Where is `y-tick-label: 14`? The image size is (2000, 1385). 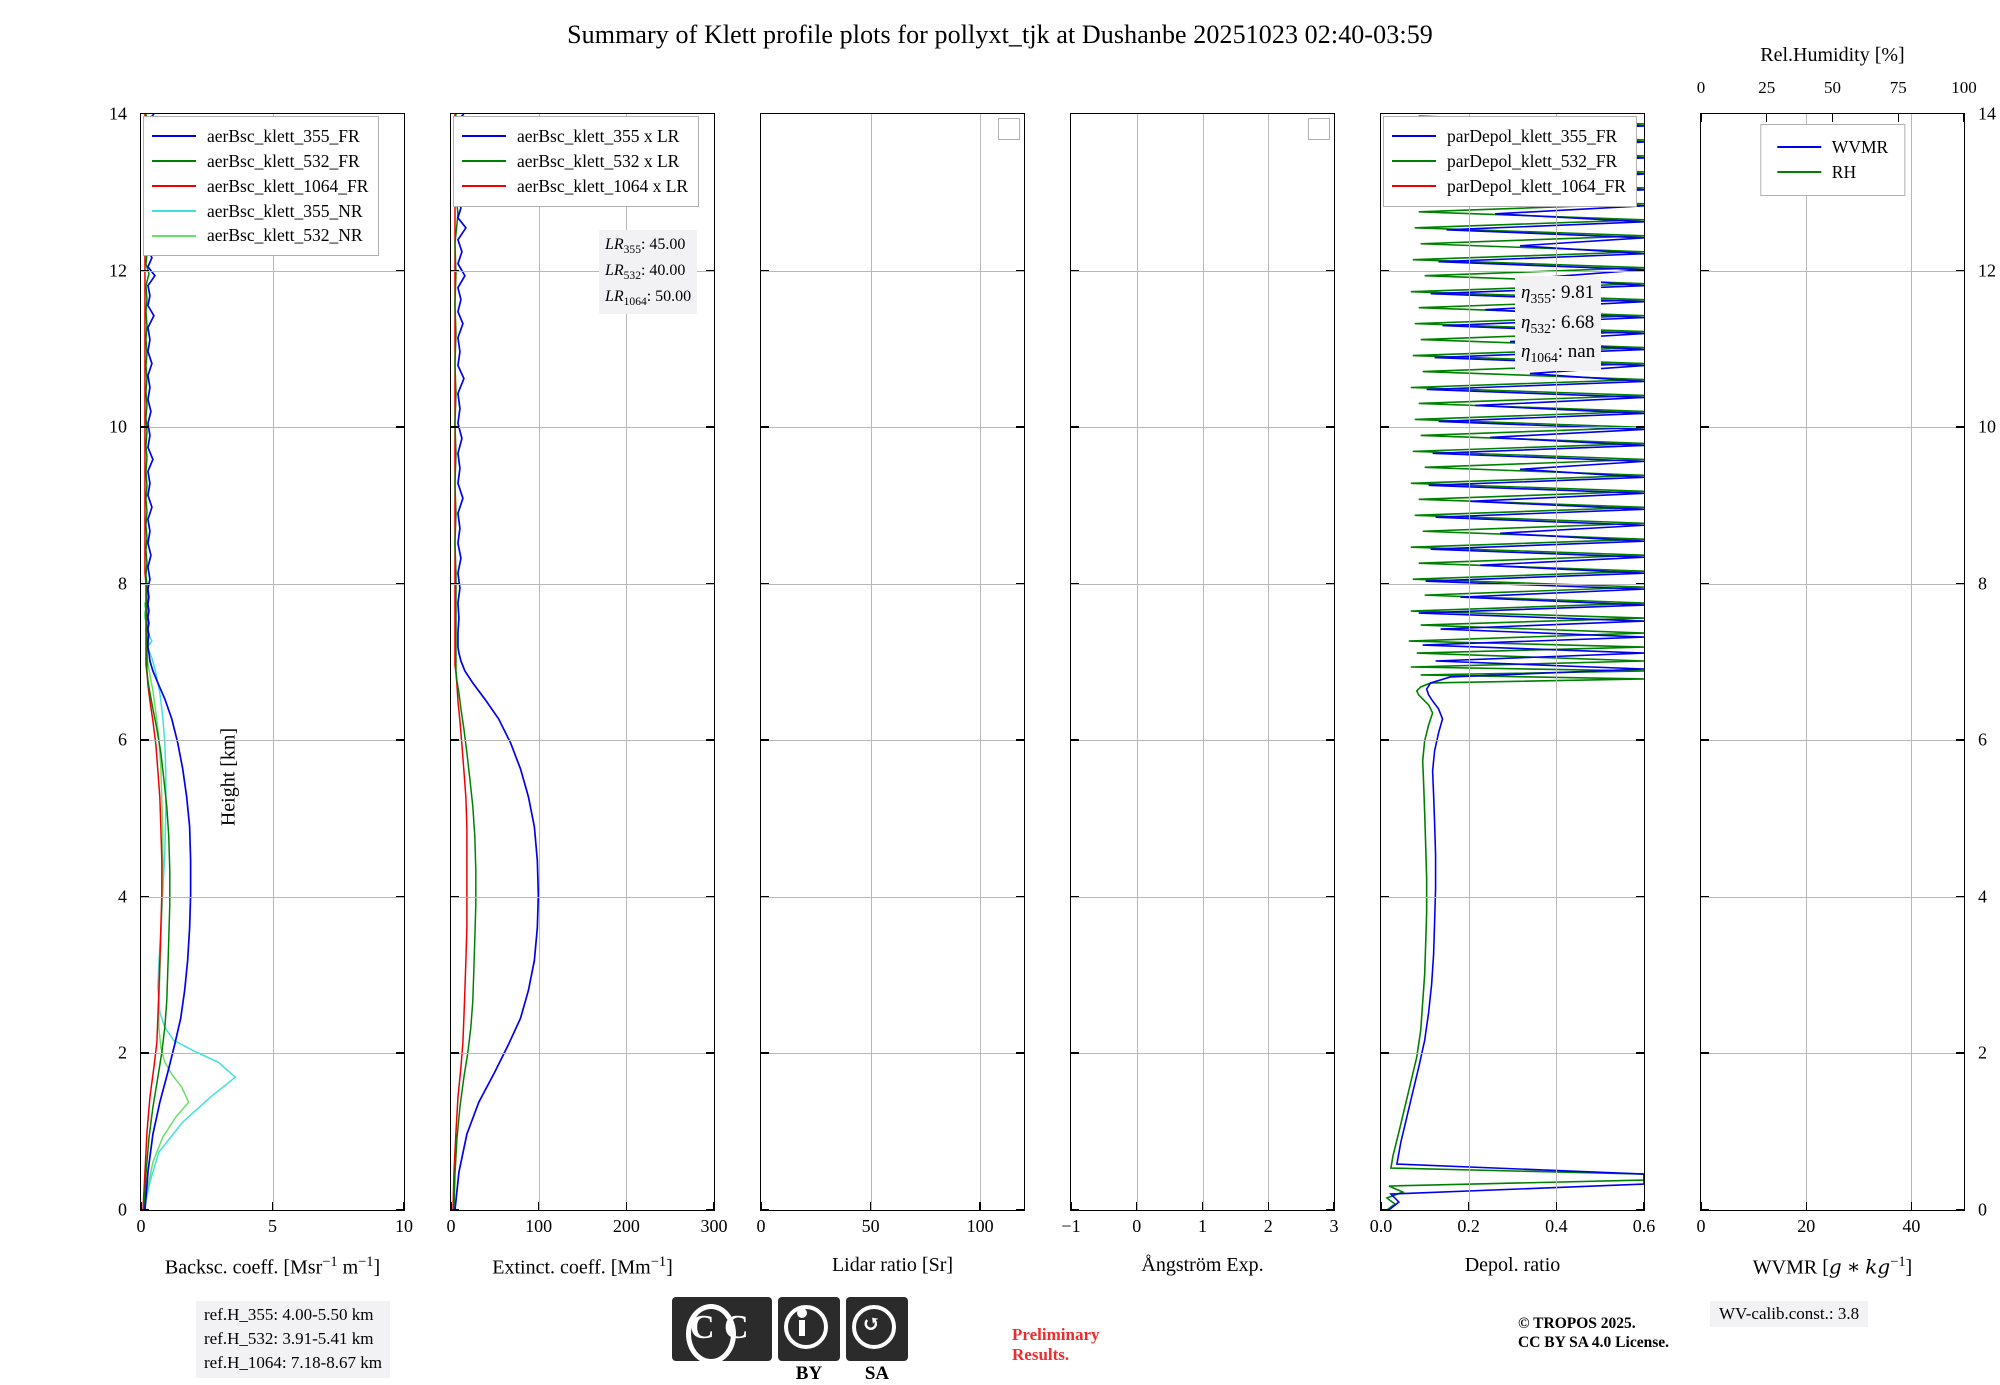
y-tick-label: 14 is located at coordinates (118, 113).